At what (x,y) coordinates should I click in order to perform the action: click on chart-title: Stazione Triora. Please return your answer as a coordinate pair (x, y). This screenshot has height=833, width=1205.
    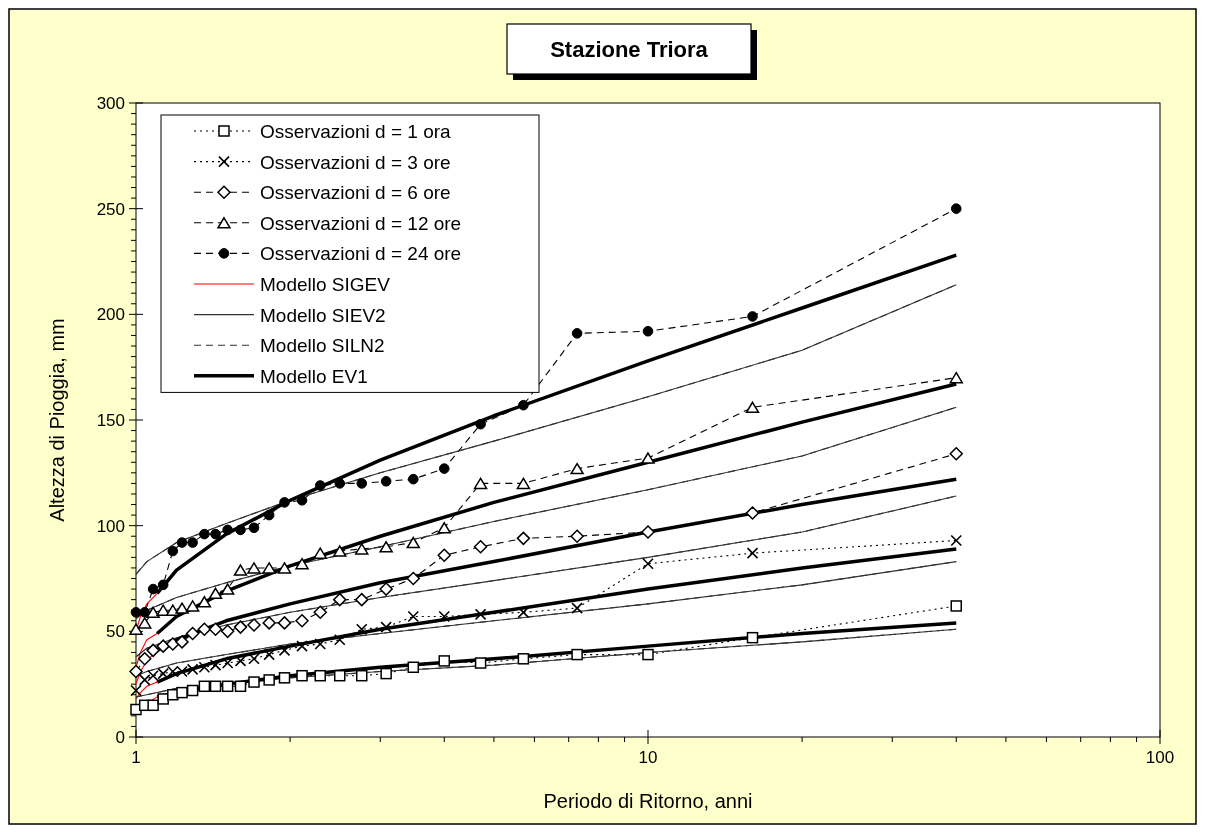
    Looking at the image, I should click on (629, 49).